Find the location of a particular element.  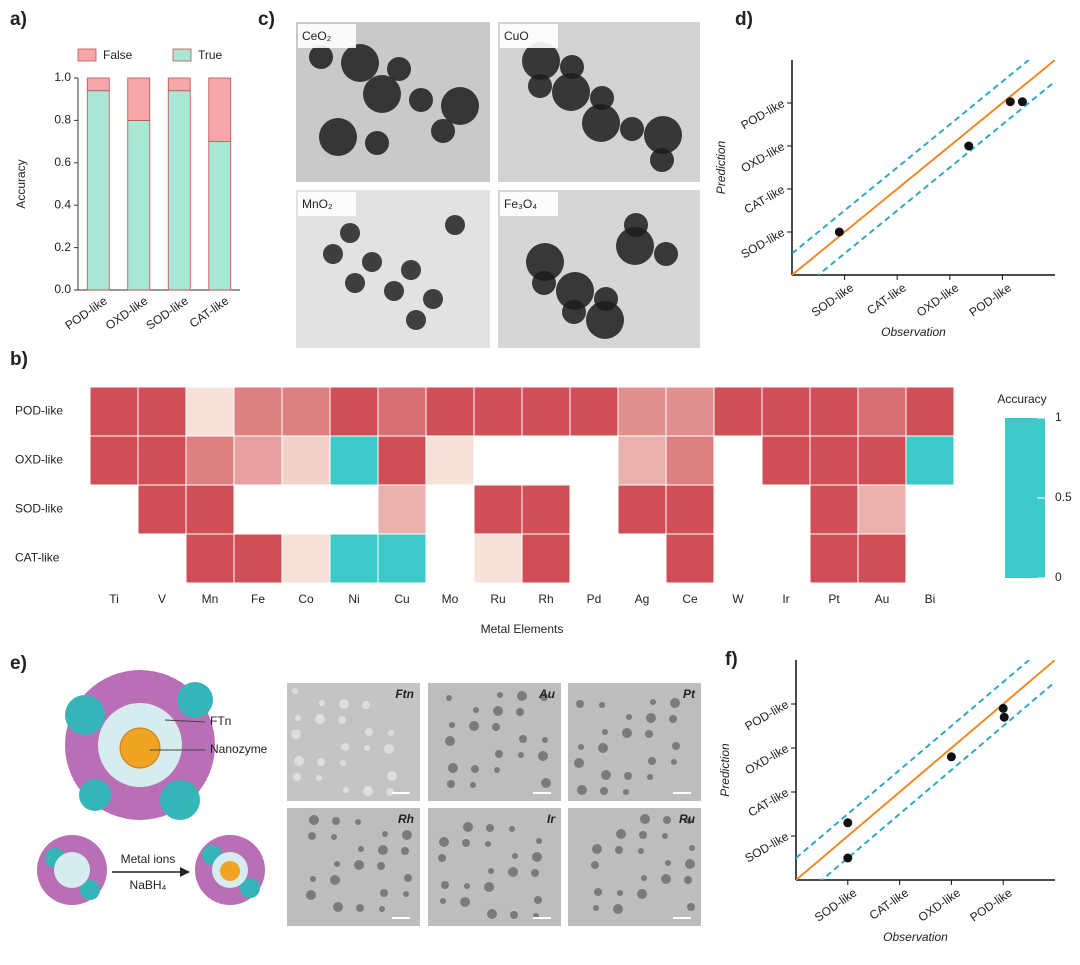

tem-image is located at coordinates (494, 867).